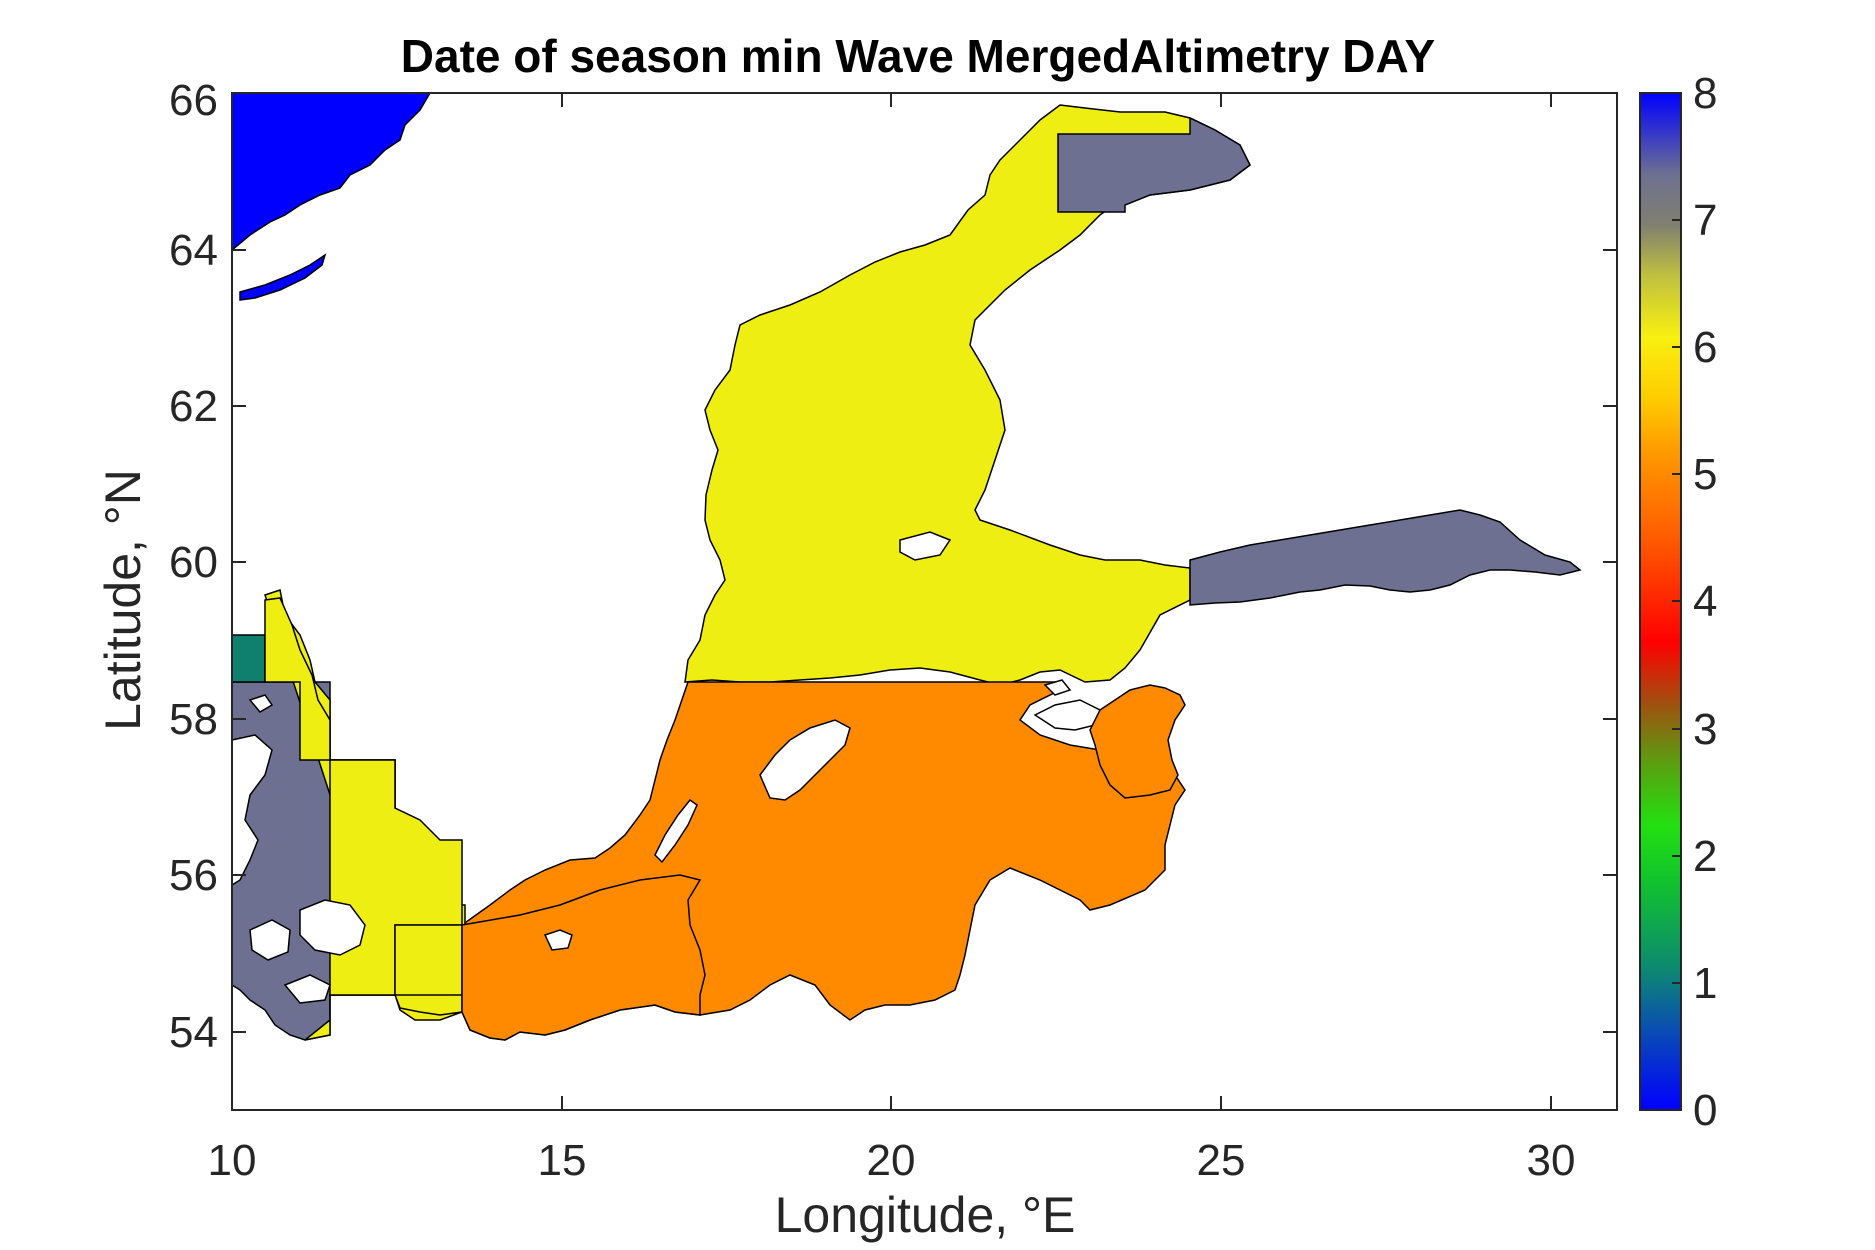 The height and width of the screenshot is (1250, 1875). What do you see at coordinates (252, 810) in the screenshot?
I see `jutland-land` at bounding box center [252, 810].